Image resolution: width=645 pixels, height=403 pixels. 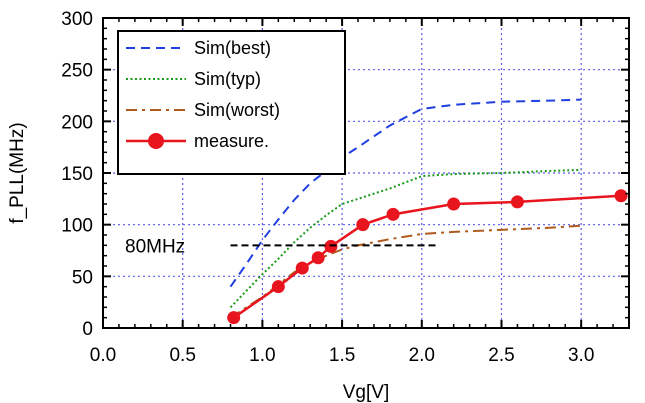 I want to click on legend-label: Sim(best), so click(x=232, y=48).